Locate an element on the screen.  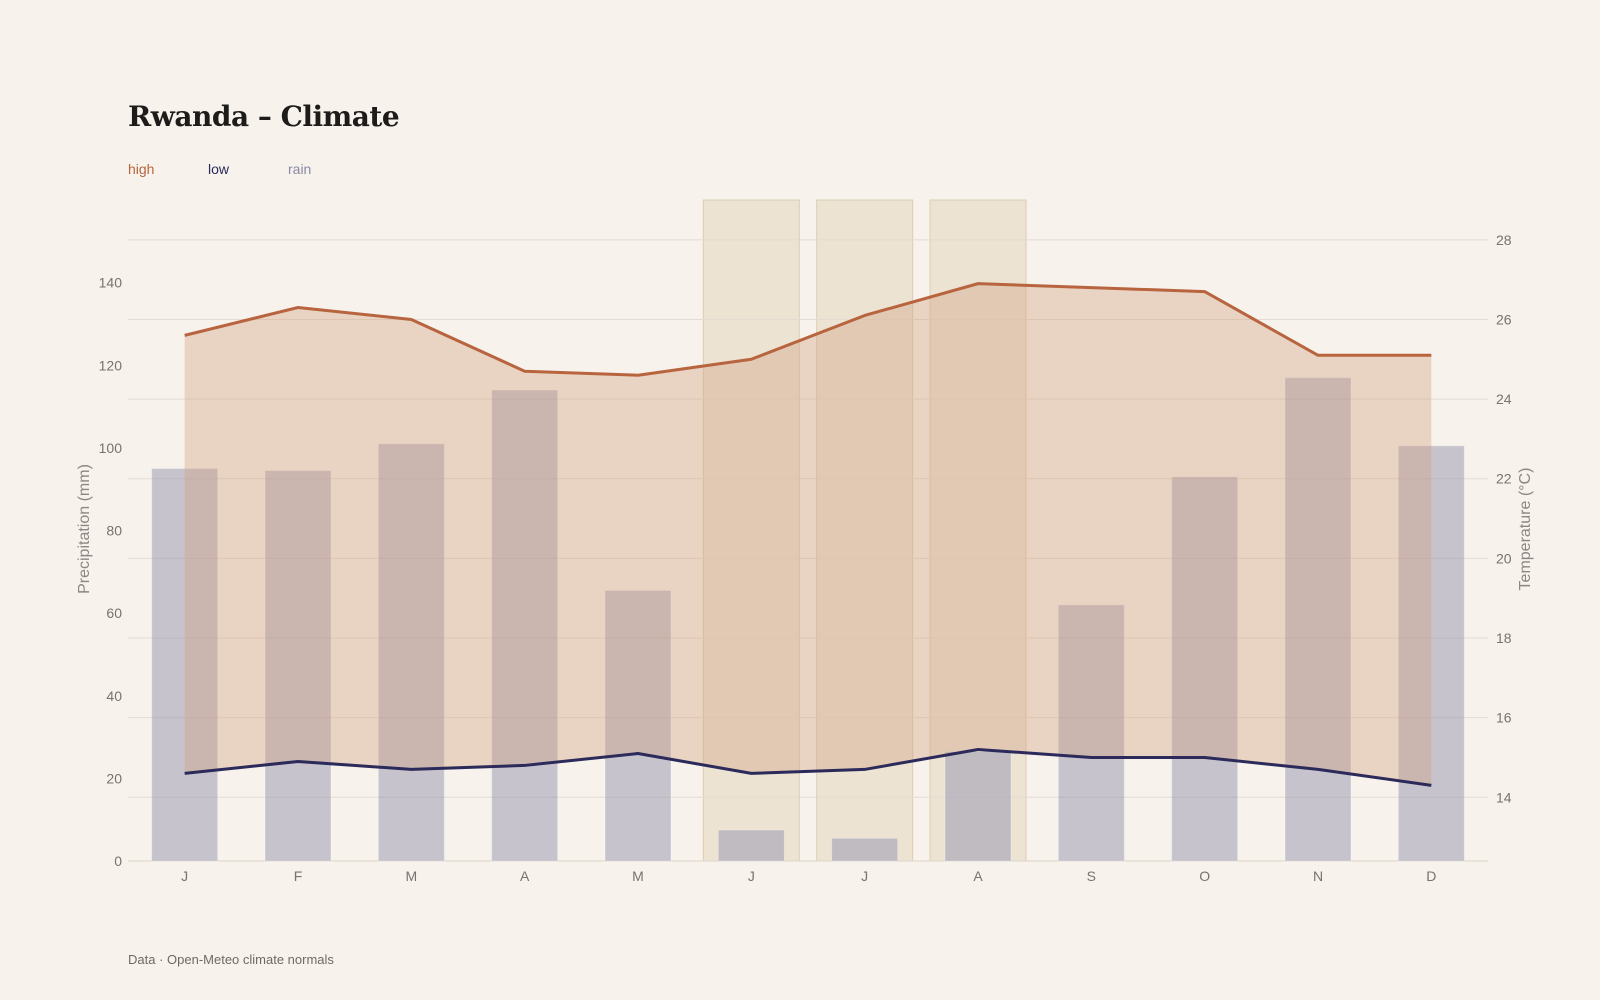
y-left-tick-label: 80 is located at coordinates (114, 531).